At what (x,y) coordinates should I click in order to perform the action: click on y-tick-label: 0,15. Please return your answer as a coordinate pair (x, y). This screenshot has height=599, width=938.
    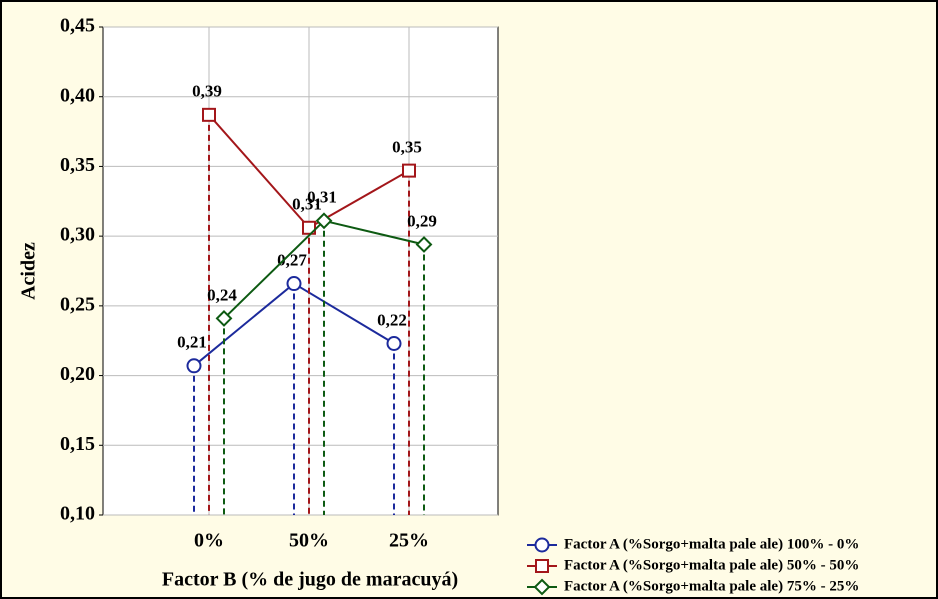
    Looking at the image, I should click on (77, 444).